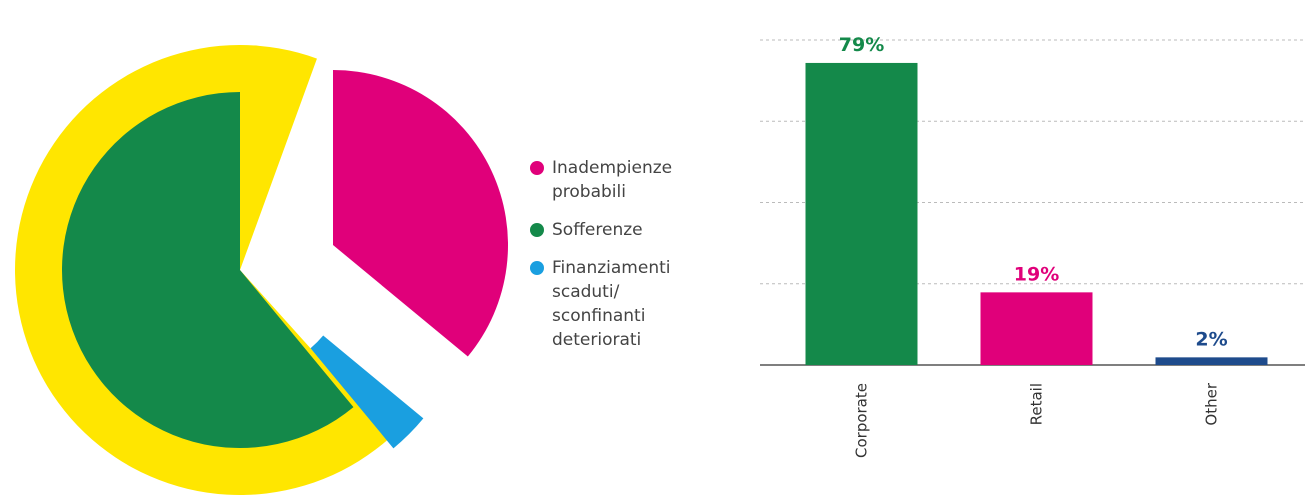 This screenshot has width=1306, height=495. I want to click on x-tick-label: Corporate, so click(862, 420).